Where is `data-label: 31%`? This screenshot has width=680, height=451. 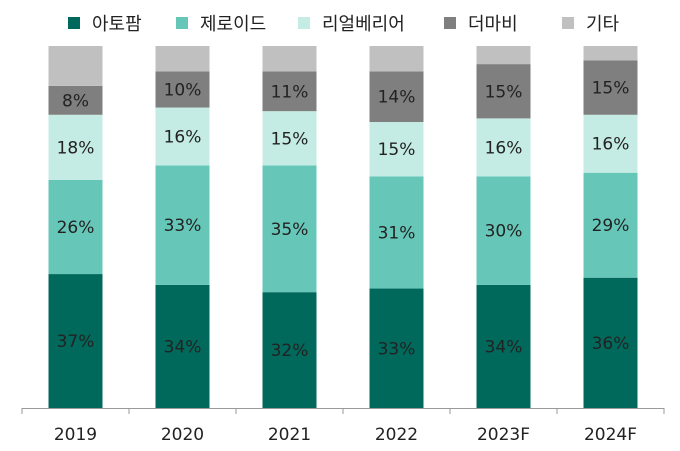
data-label: 31% is located at coordinates (397, 233).